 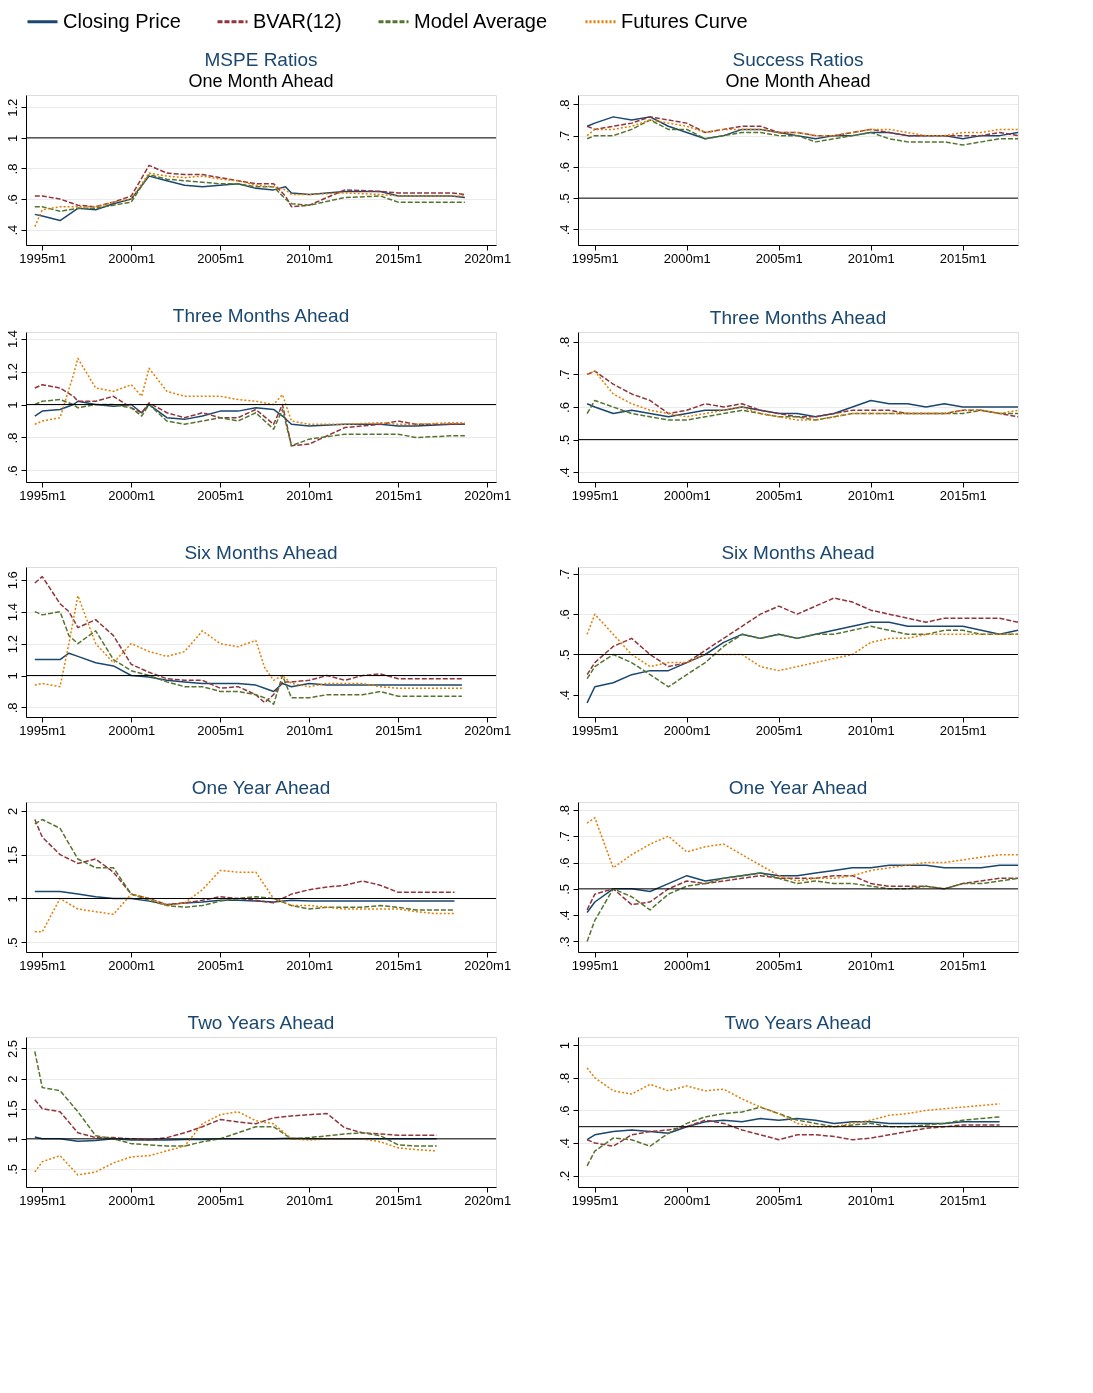 What do you see at coordinates (481, 20) in the screenshot?
I see `legend-label: Model Average` at bounding box center [481, 20].